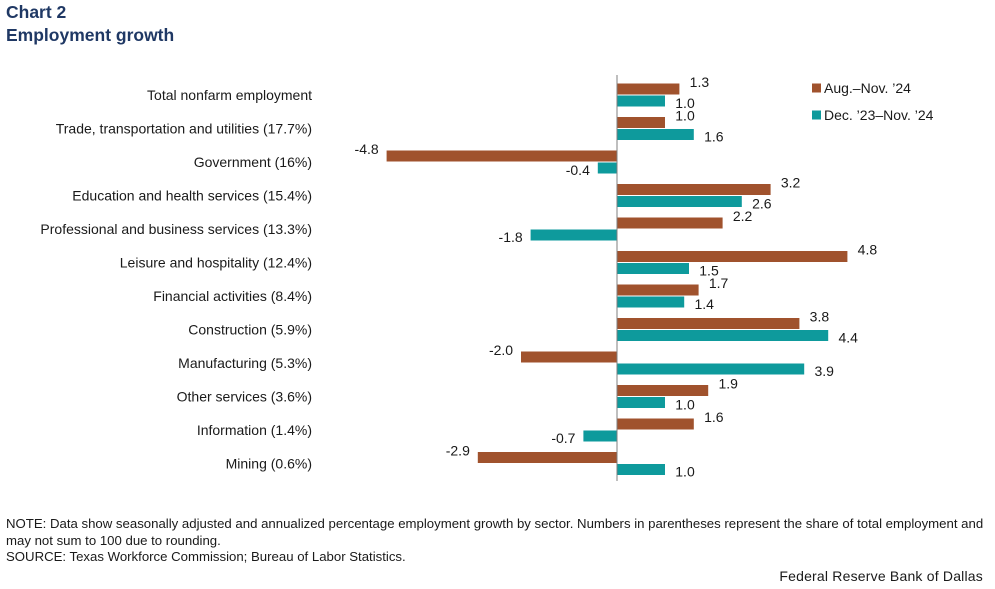 This screenshot has width=995, height=589. What do you see at coordinates (229, 95) in the screenshot?
I see `category-label: Total nonfarm employment` at bounding box center [229, 95].